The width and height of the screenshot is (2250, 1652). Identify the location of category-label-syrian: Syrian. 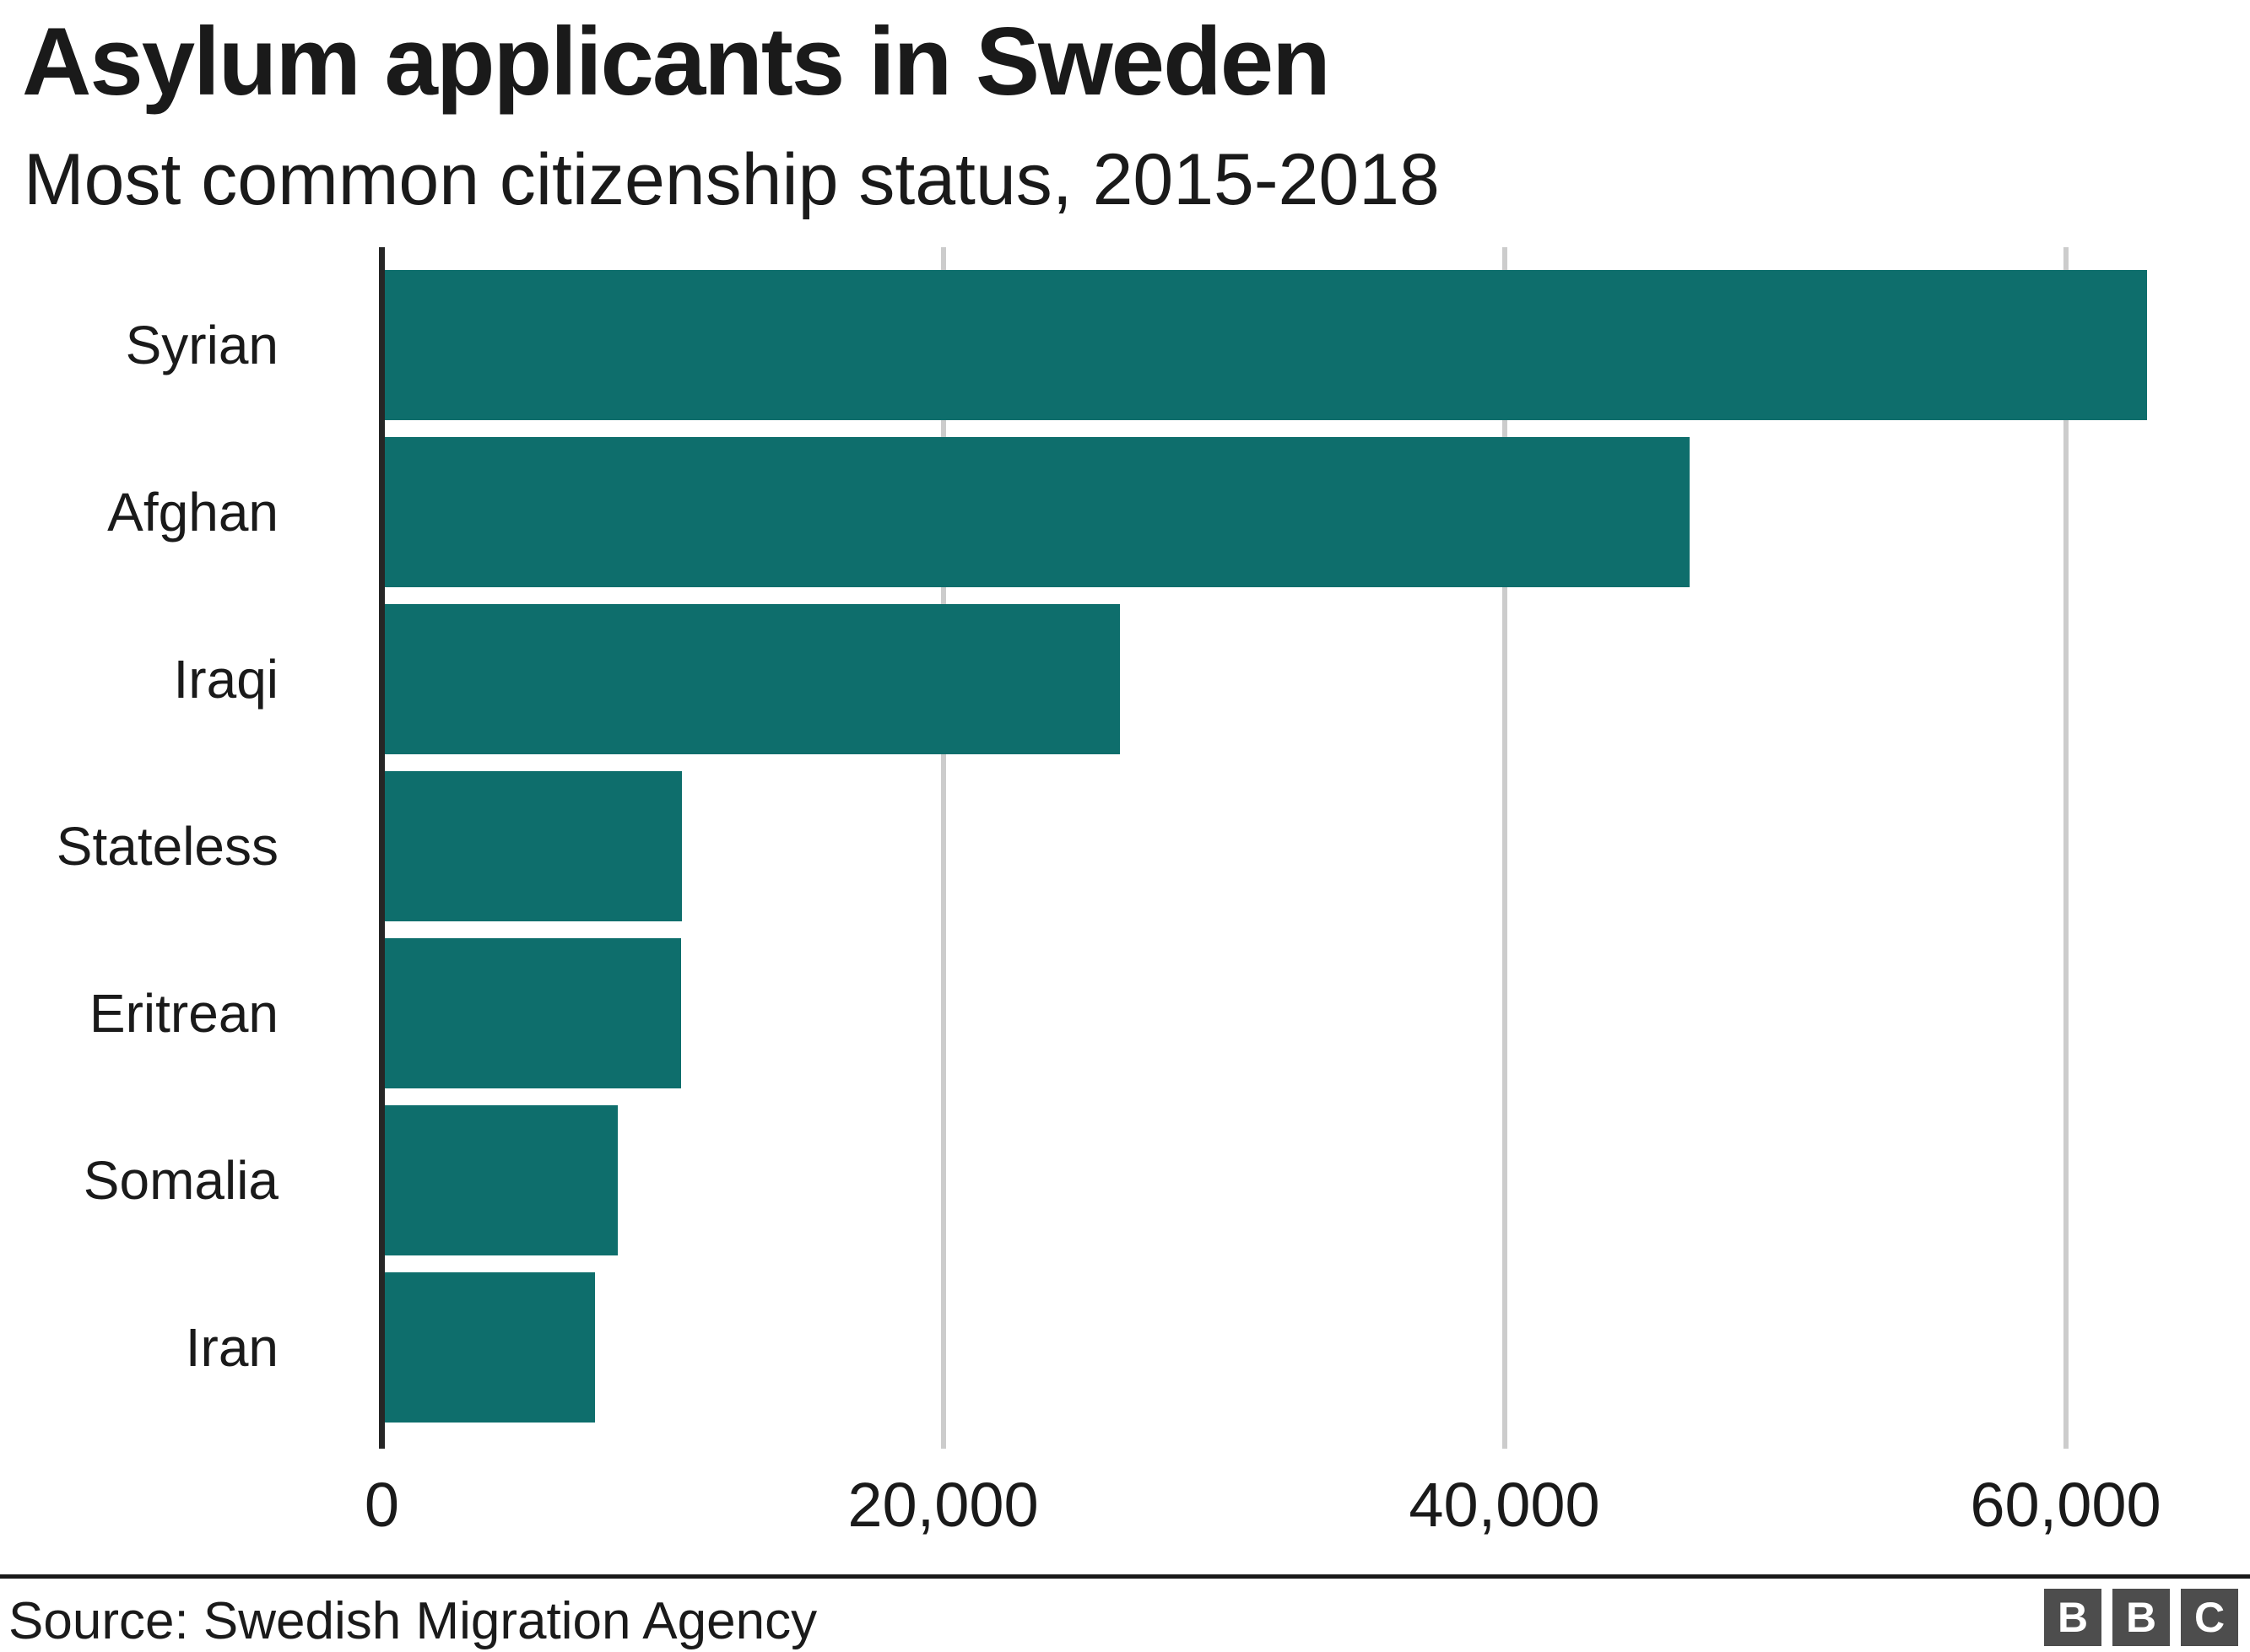
(202, 345).